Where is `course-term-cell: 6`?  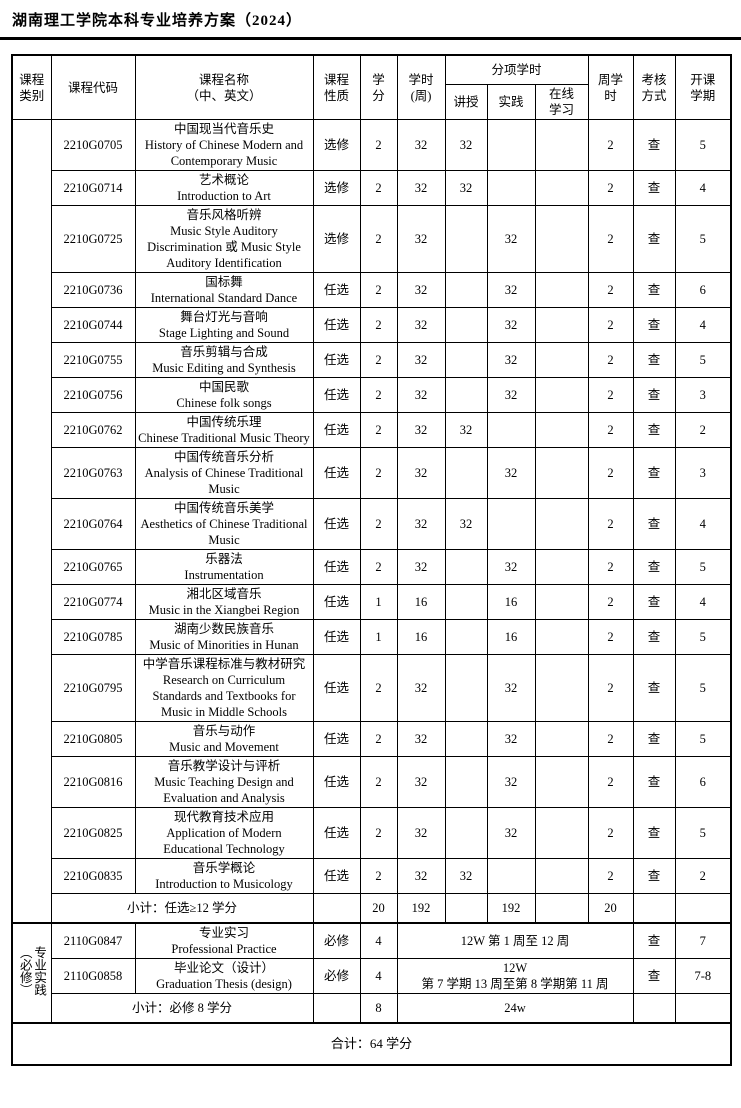
course-term-cell: 6 is located at coordinates (703, 290).